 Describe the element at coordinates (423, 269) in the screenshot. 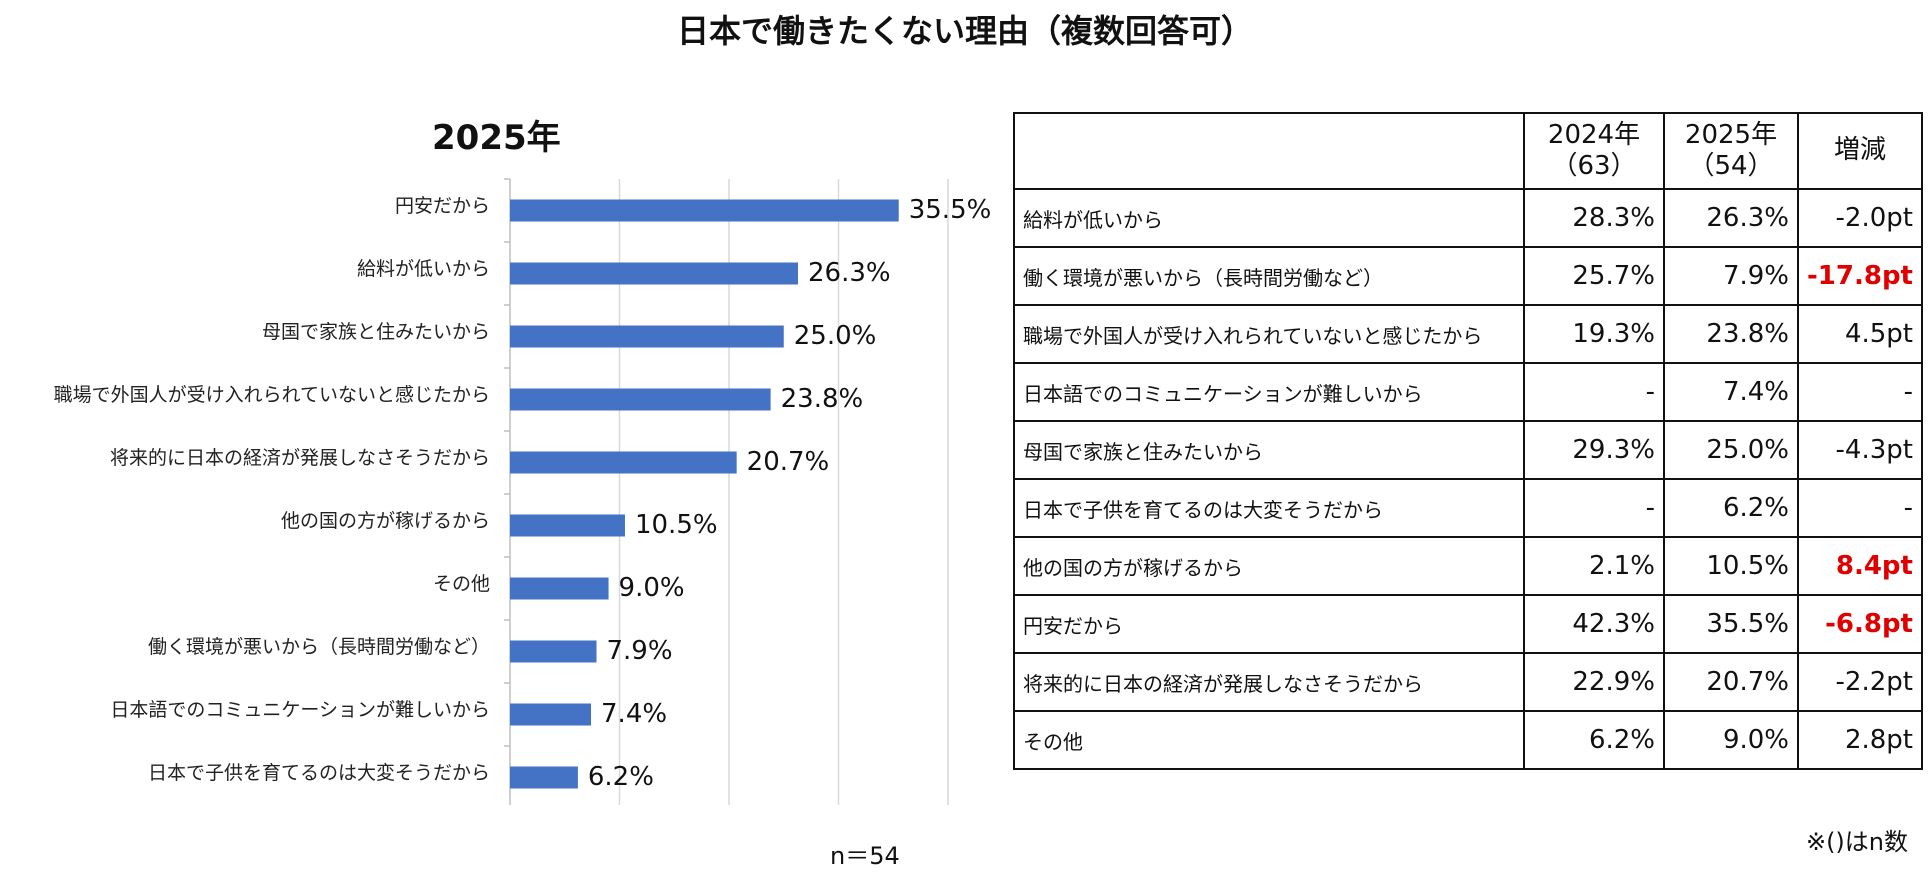

I see `category-label: 給料が低いから` at that location.